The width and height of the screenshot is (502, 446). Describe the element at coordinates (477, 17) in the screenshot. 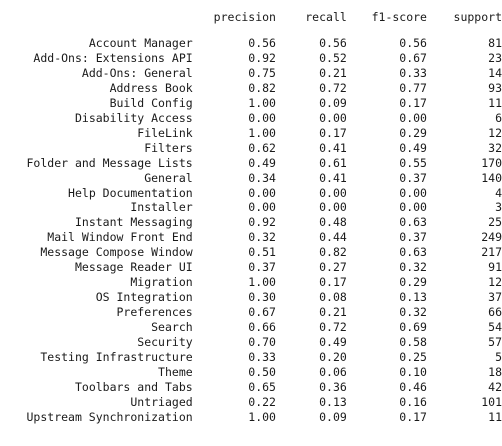

I see `support-header: support` at that location.